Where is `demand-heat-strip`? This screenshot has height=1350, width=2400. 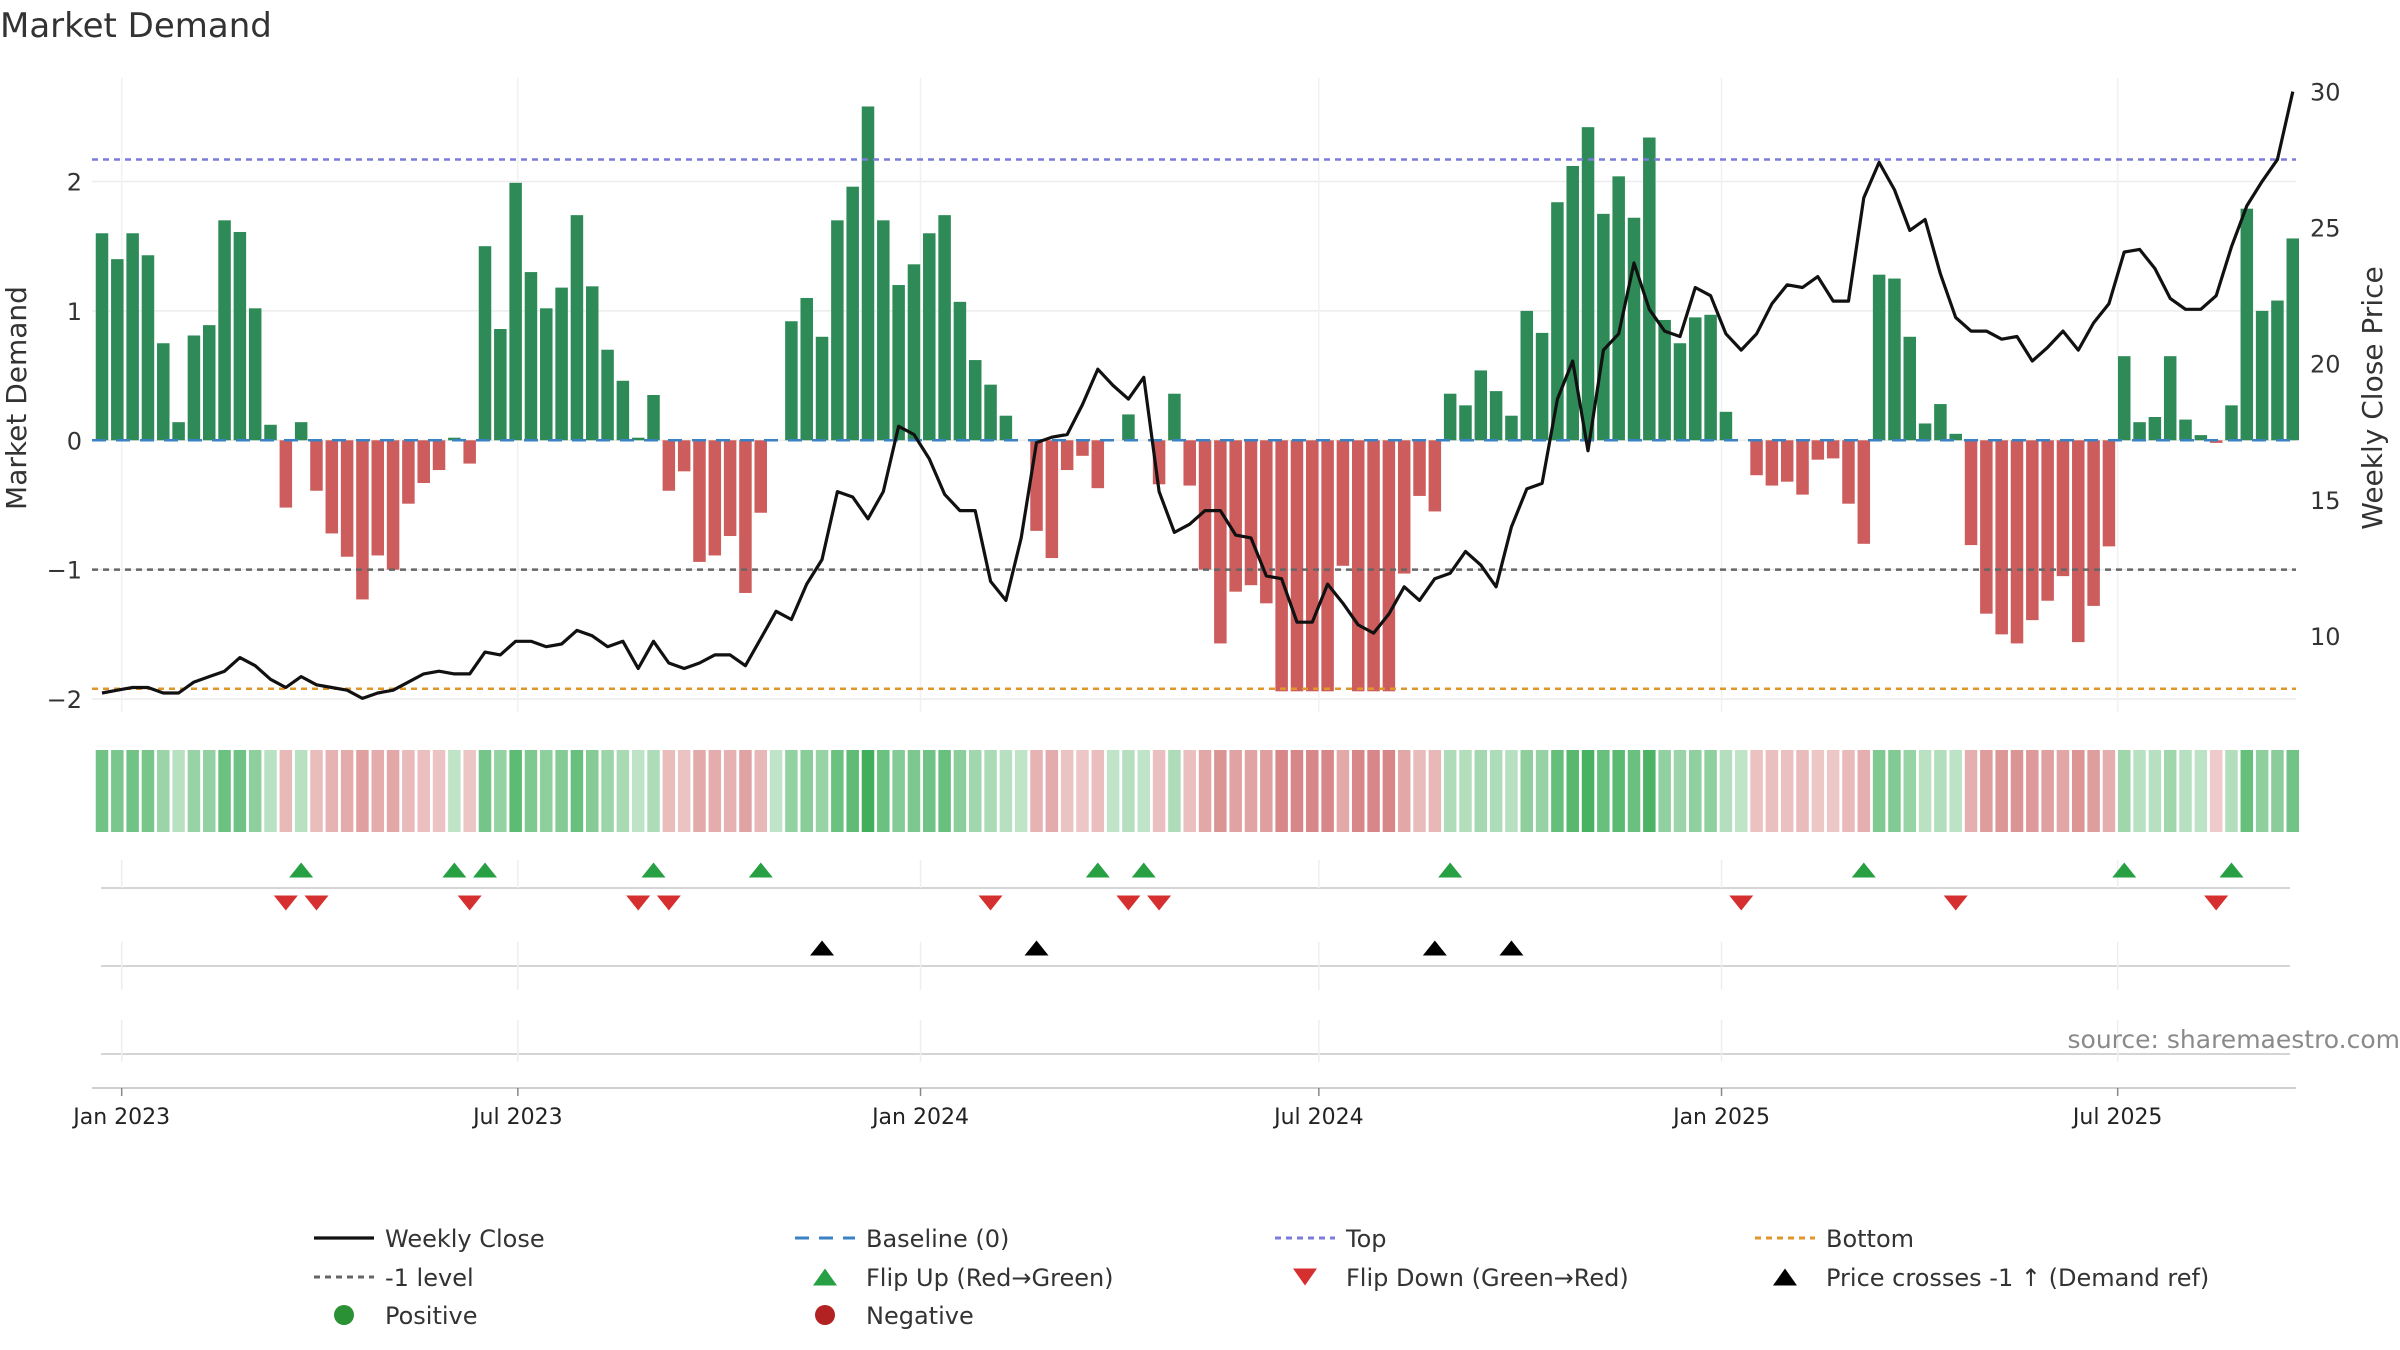
demand-heat-strip is located at coordinates (1197, 791).